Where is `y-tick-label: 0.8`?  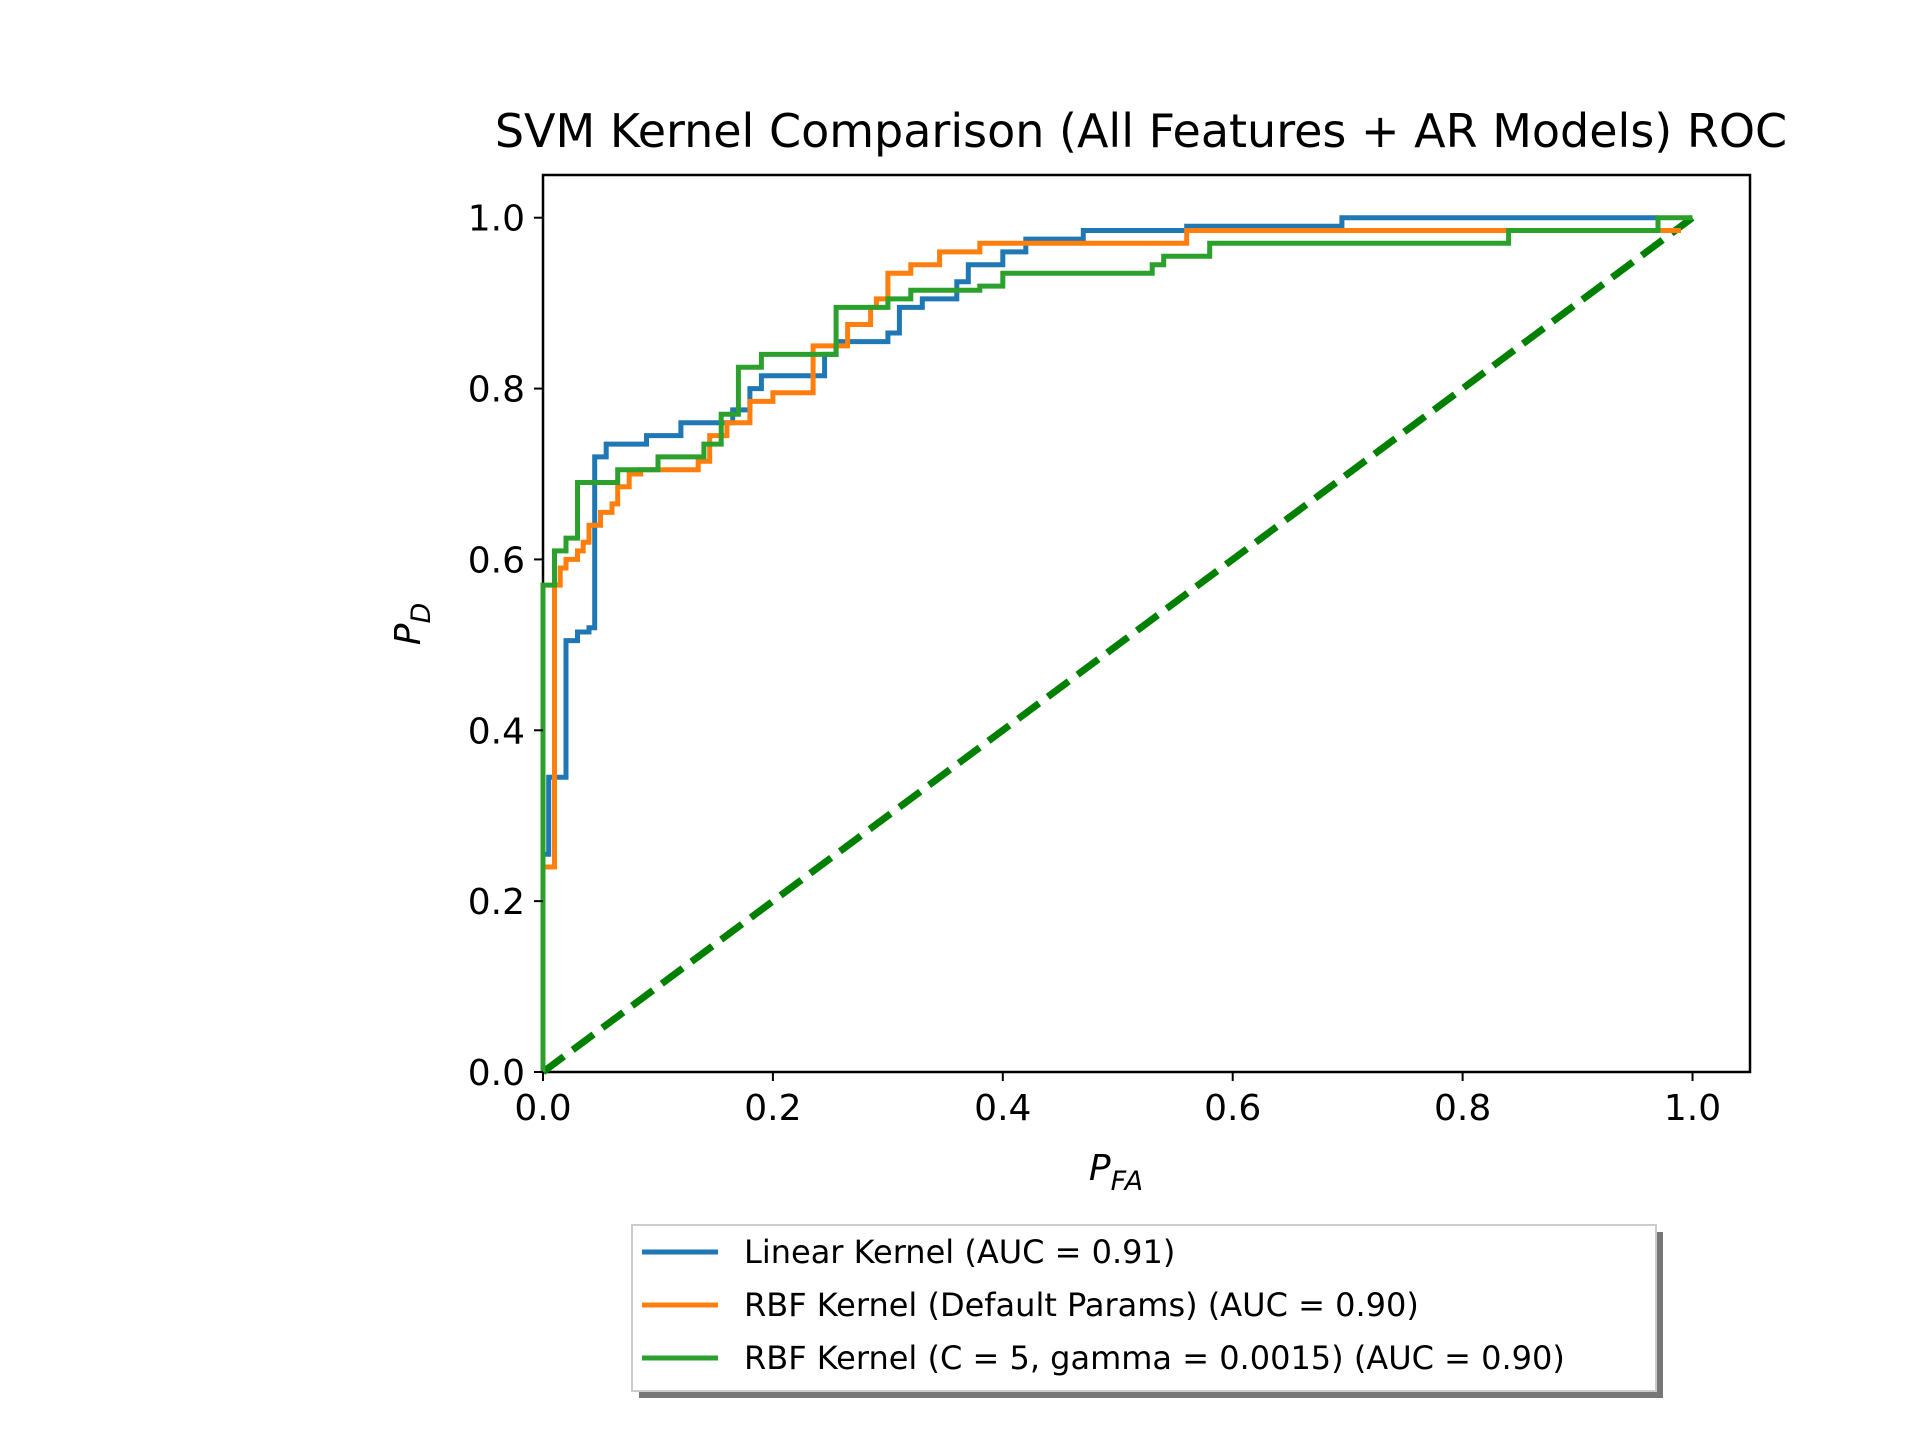 y-tick-label: 0.8 is located at coordinates (496, 390).